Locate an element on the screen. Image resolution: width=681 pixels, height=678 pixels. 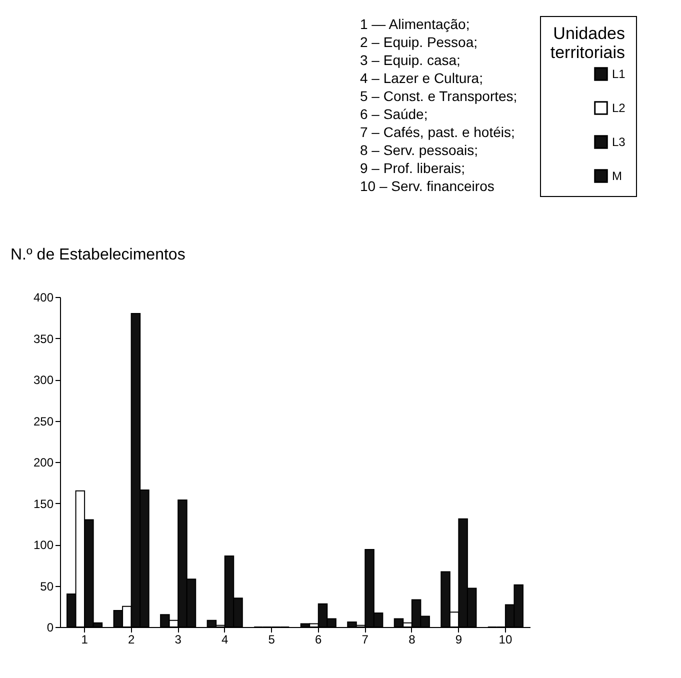
text: 4 – Lazer e Cultura; is located at coordinates (421, 78).